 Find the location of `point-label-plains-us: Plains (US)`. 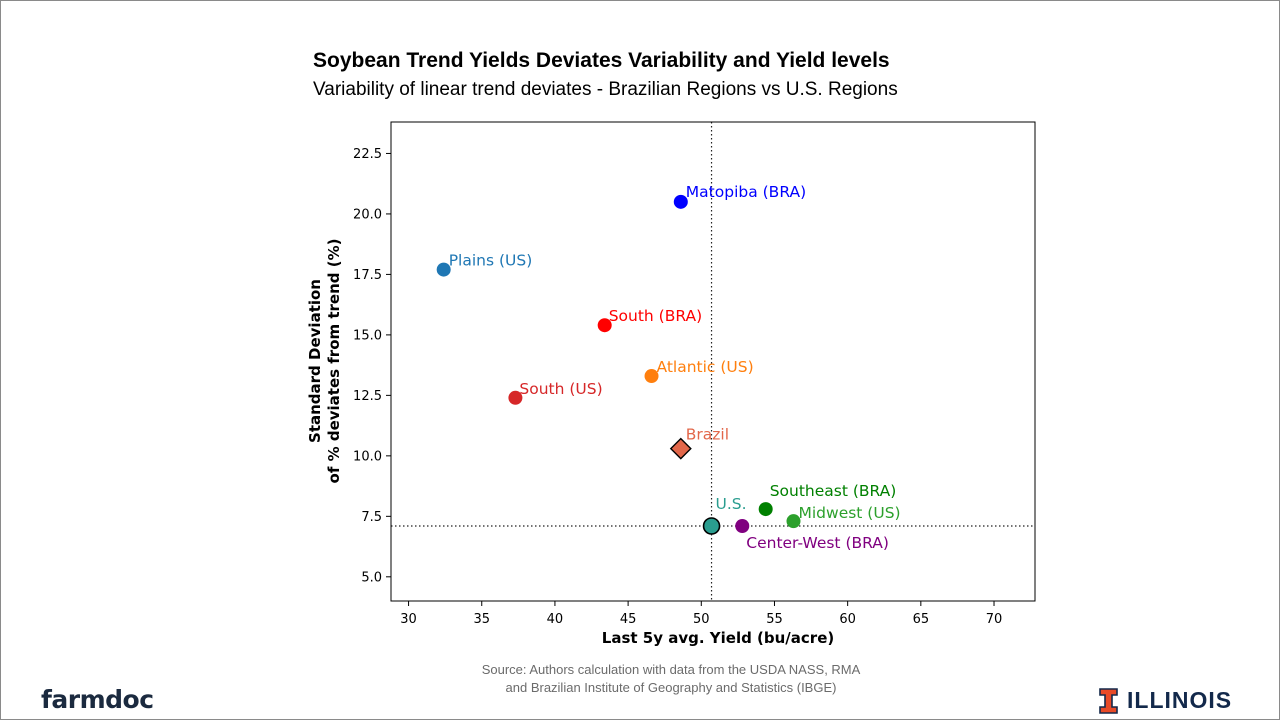

point-label-plains-us: Plains (US) is located at coordinates (491, 261).